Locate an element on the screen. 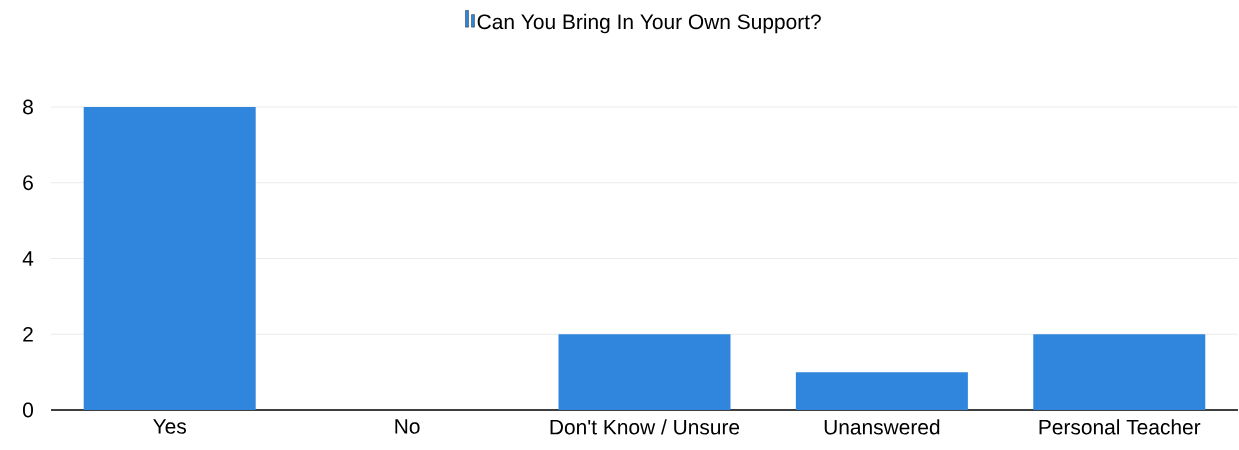 The image size is (1239, 450). legend-label: Can You Bring In Your Own Support? is located at coordinates (649, 23).